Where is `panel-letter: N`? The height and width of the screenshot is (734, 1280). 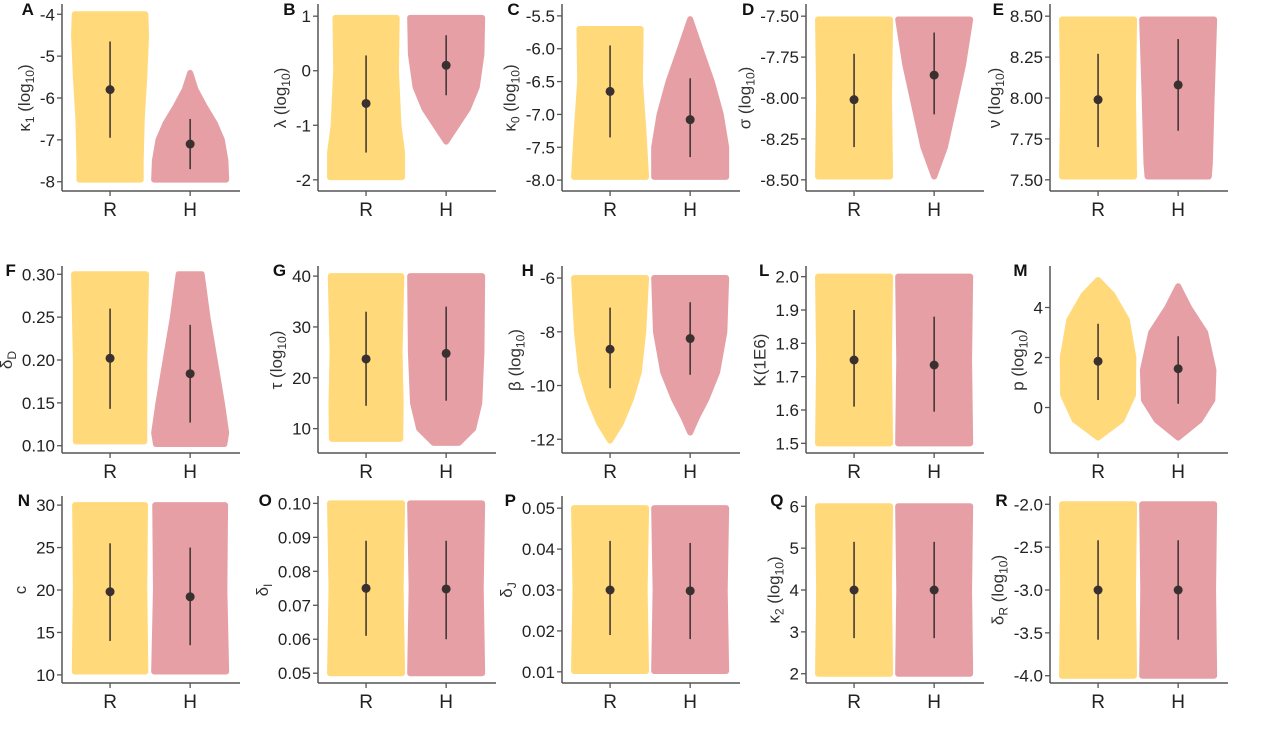
panel-letter: N is located at coordinates (24, 500).